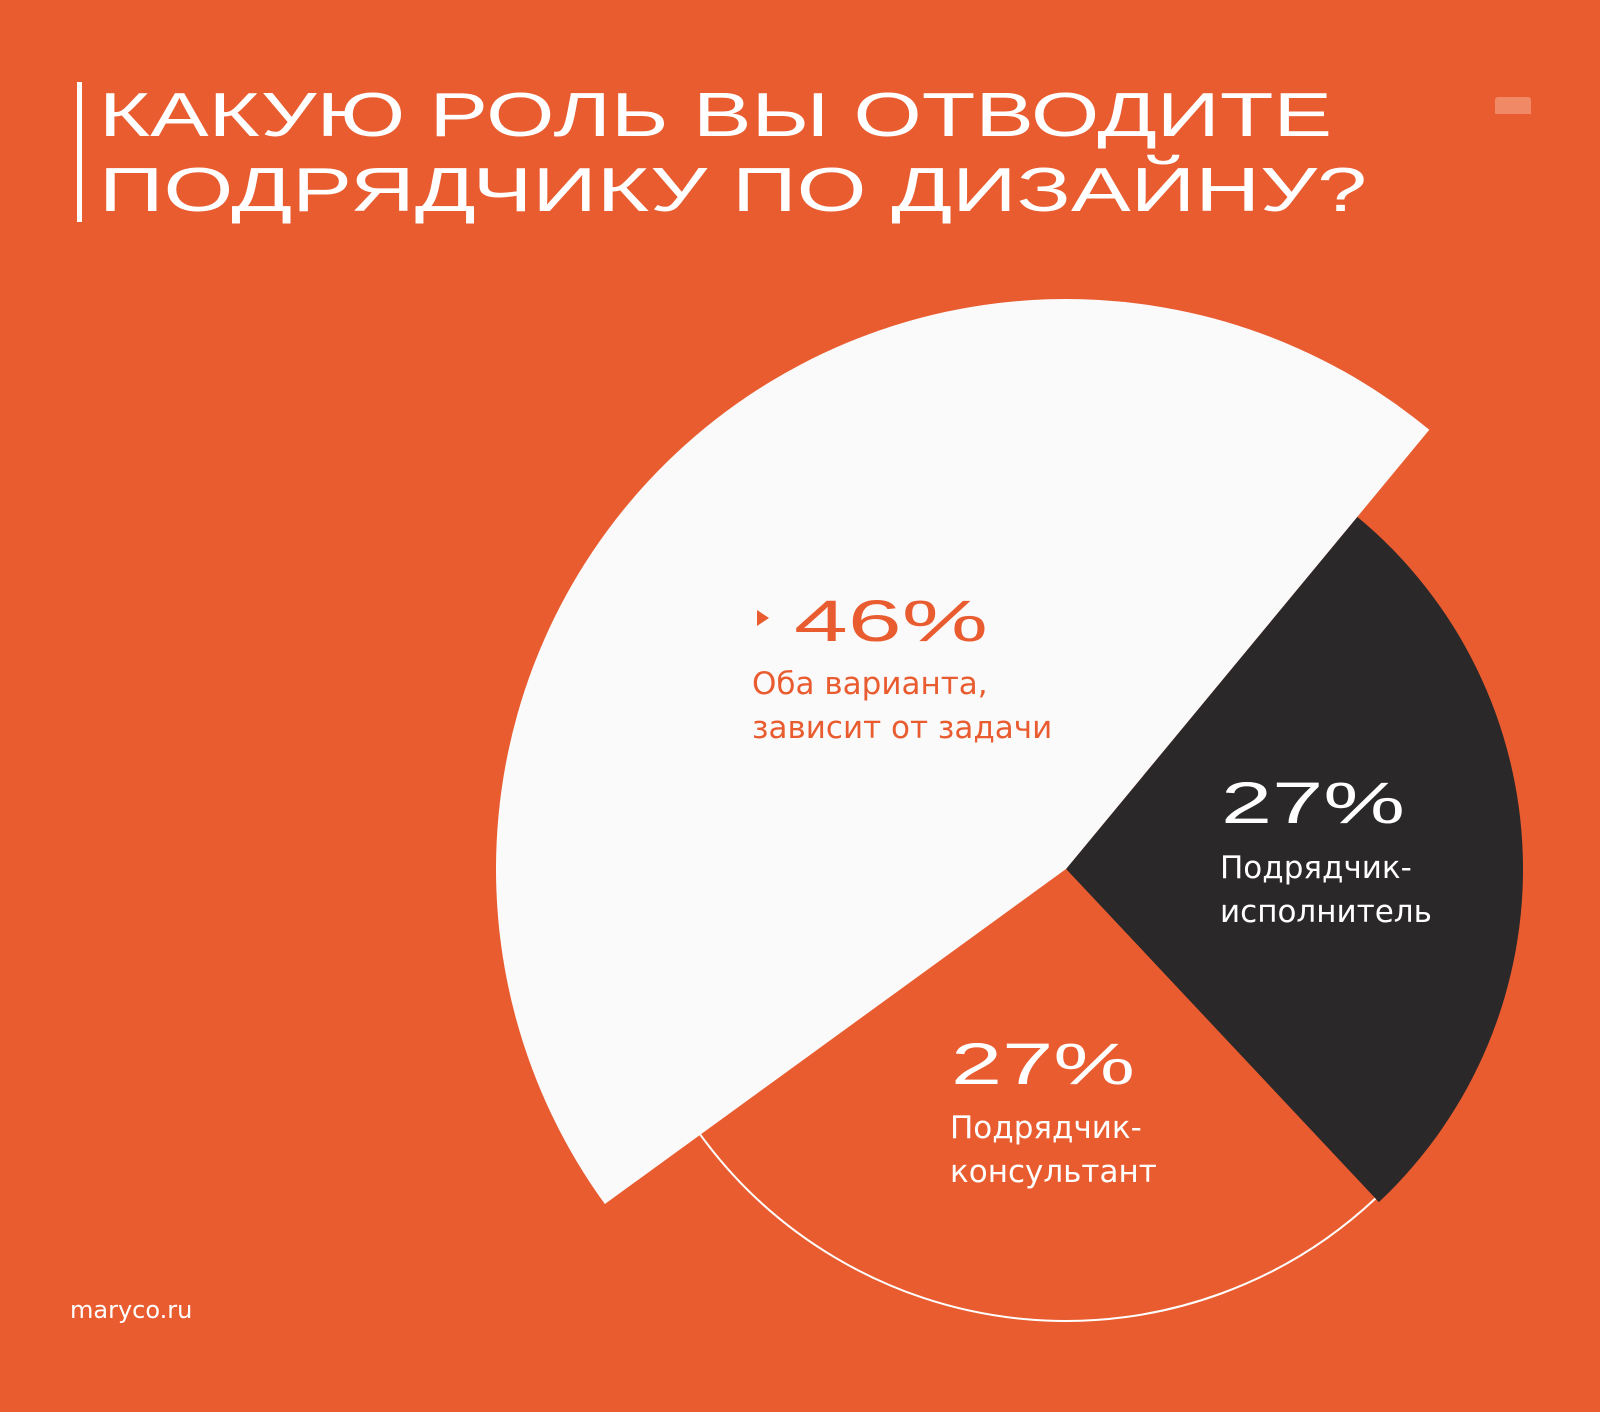  Describe the element at coordinates (1326, 890) in the screenshot. I see `slice-label-executor: Подрядчик- исполнитель` at that location.